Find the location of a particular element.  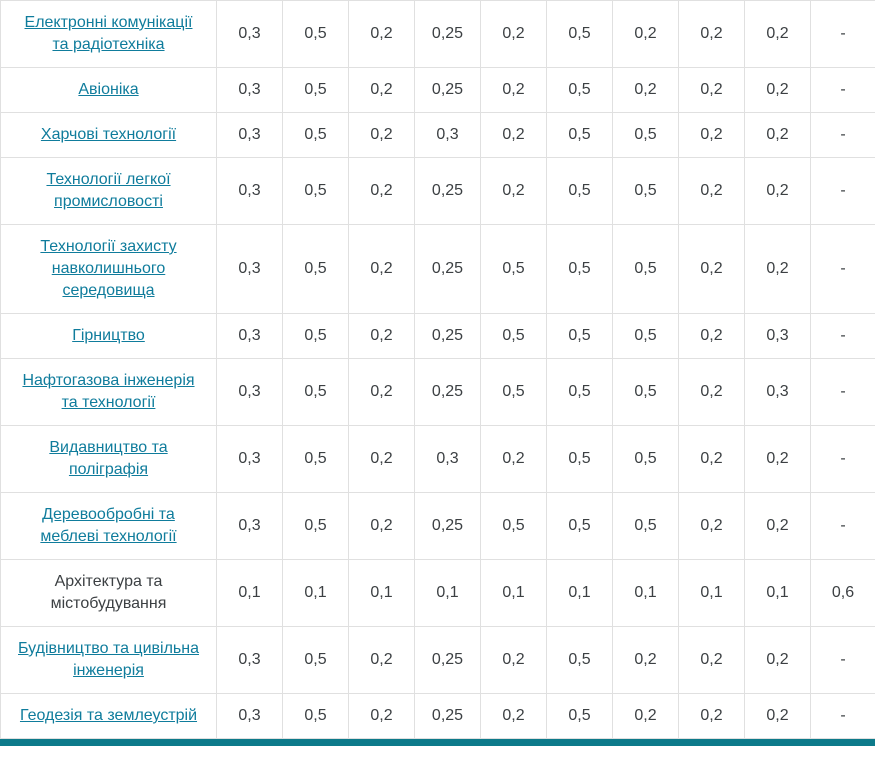

program-cell: Видавництво та поліграфія is located at coordinates (108, 459).